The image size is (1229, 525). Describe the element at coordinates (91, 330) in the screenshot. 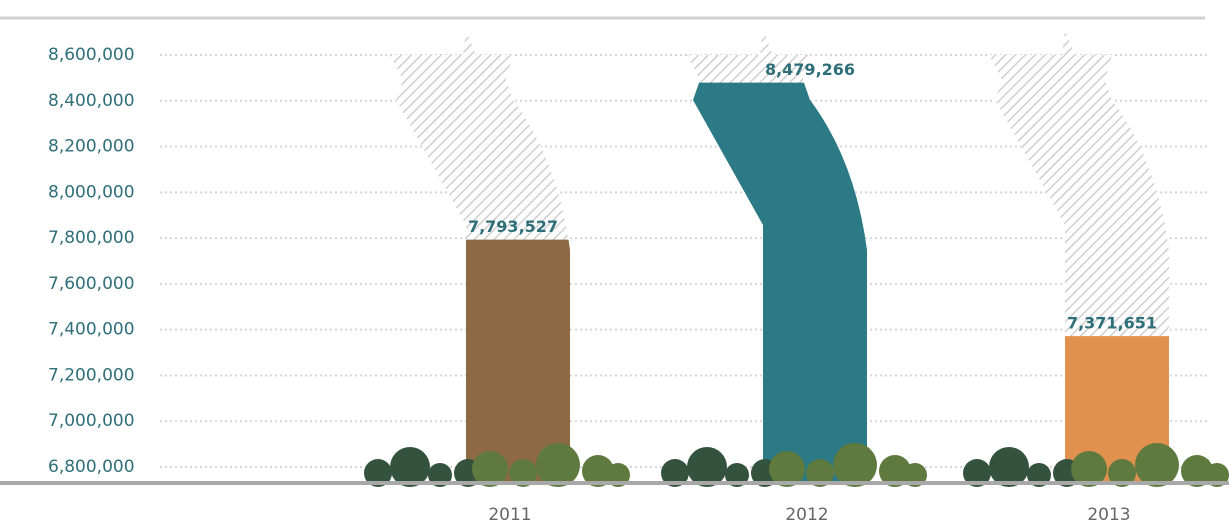

I see `y-tick-label: 7,400,000` at that location.